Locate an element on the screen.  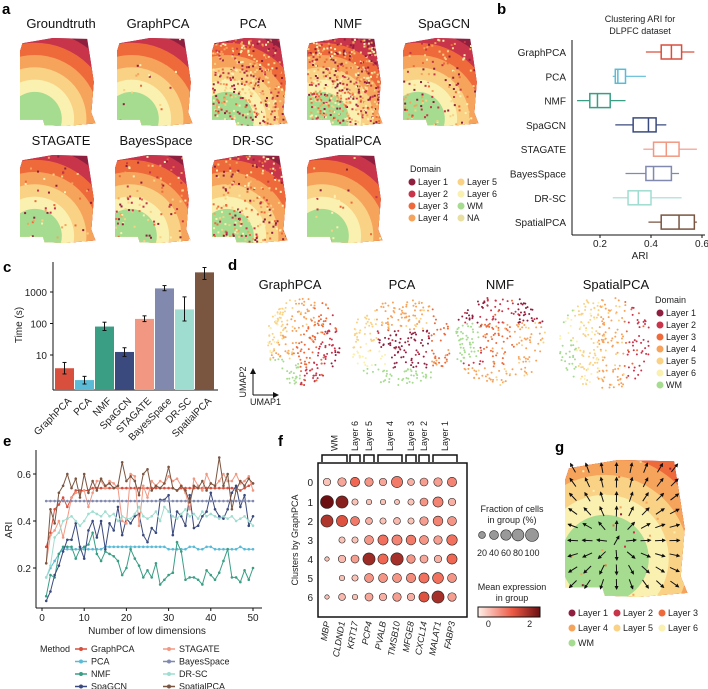
series-line is located at coordinates (149, 541).